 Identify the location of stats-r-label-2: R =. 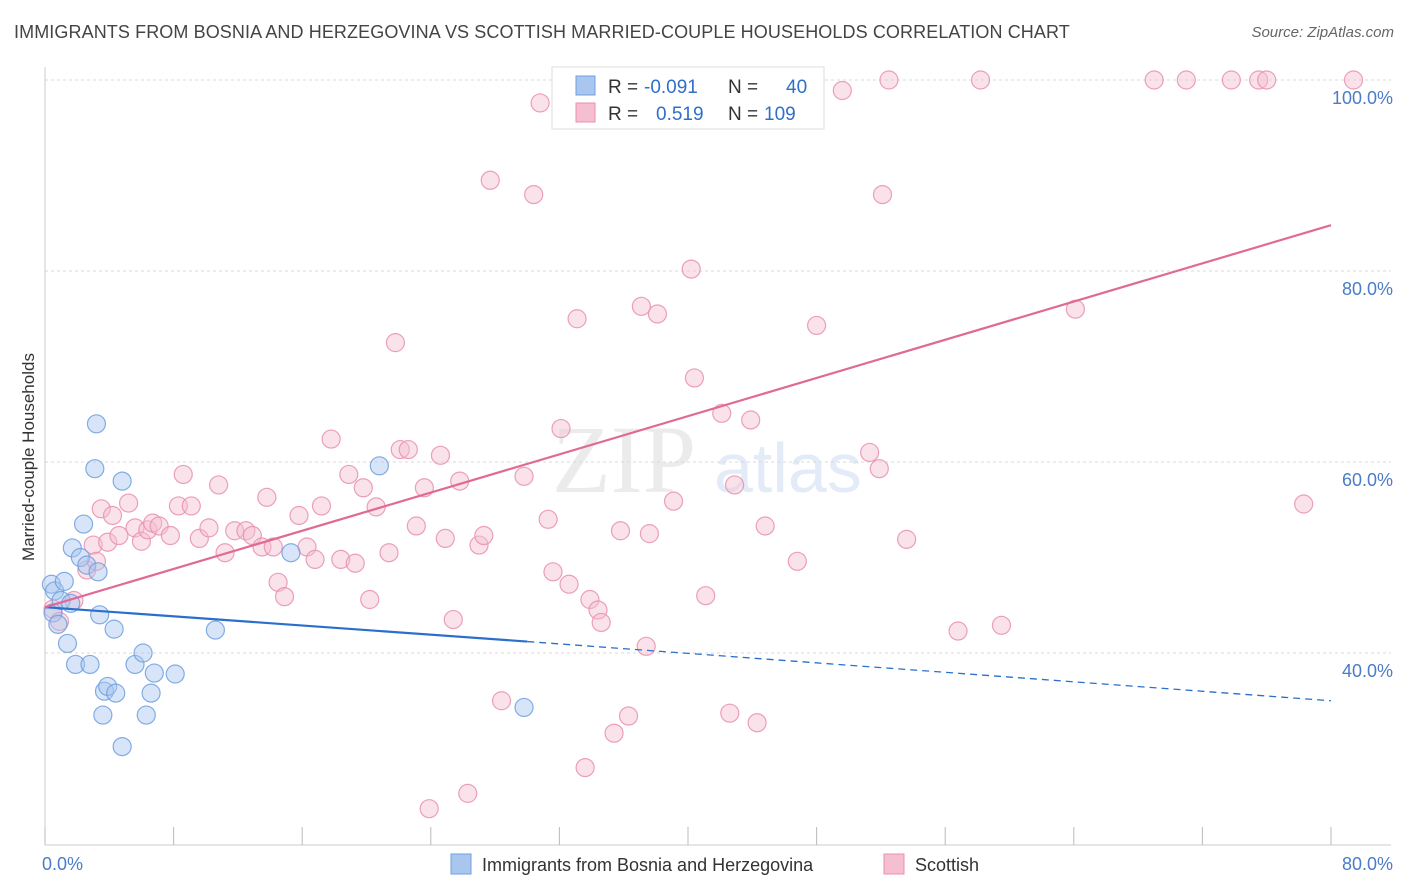
(623, 114).